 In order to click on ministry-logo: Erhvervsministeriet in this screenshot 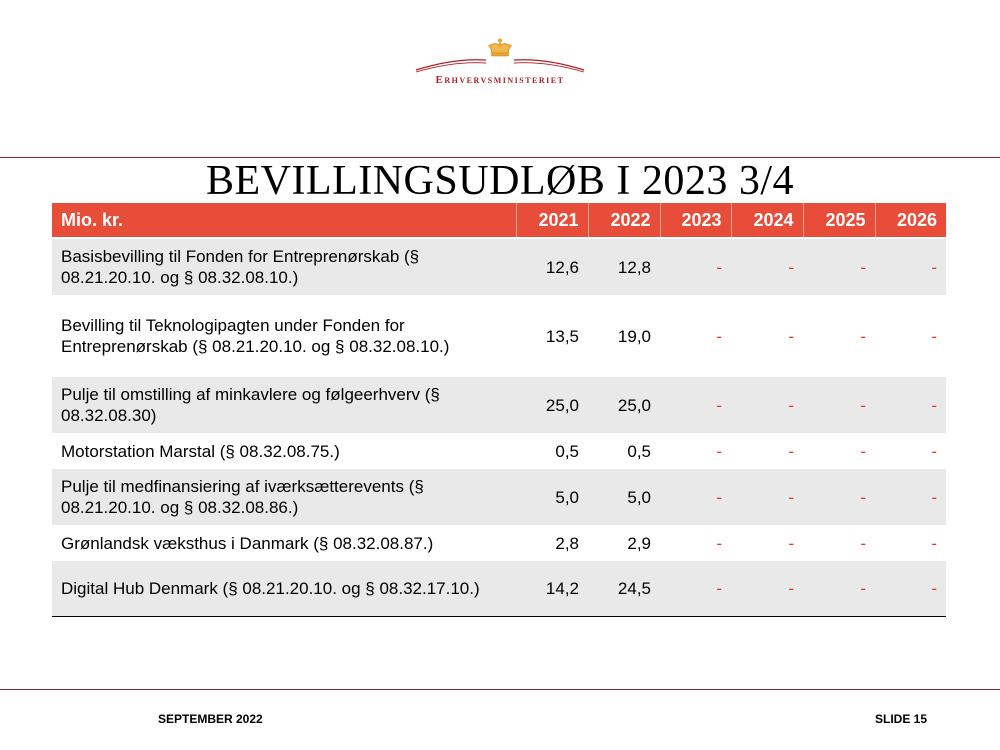, I will do `click(500, 55)`.